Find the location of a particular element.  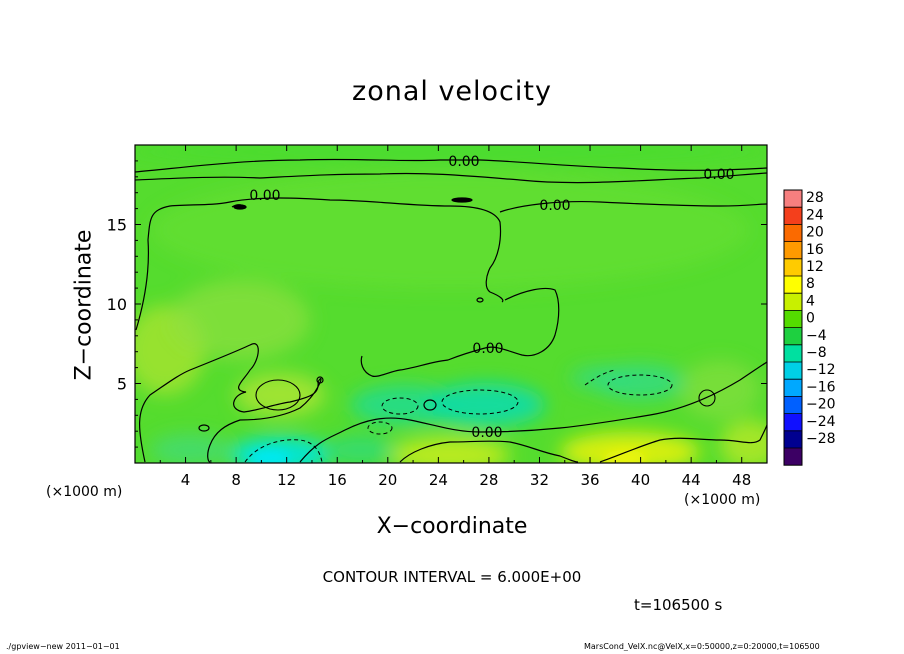

contour-bottom-mid is located at coordinates (489, 451).